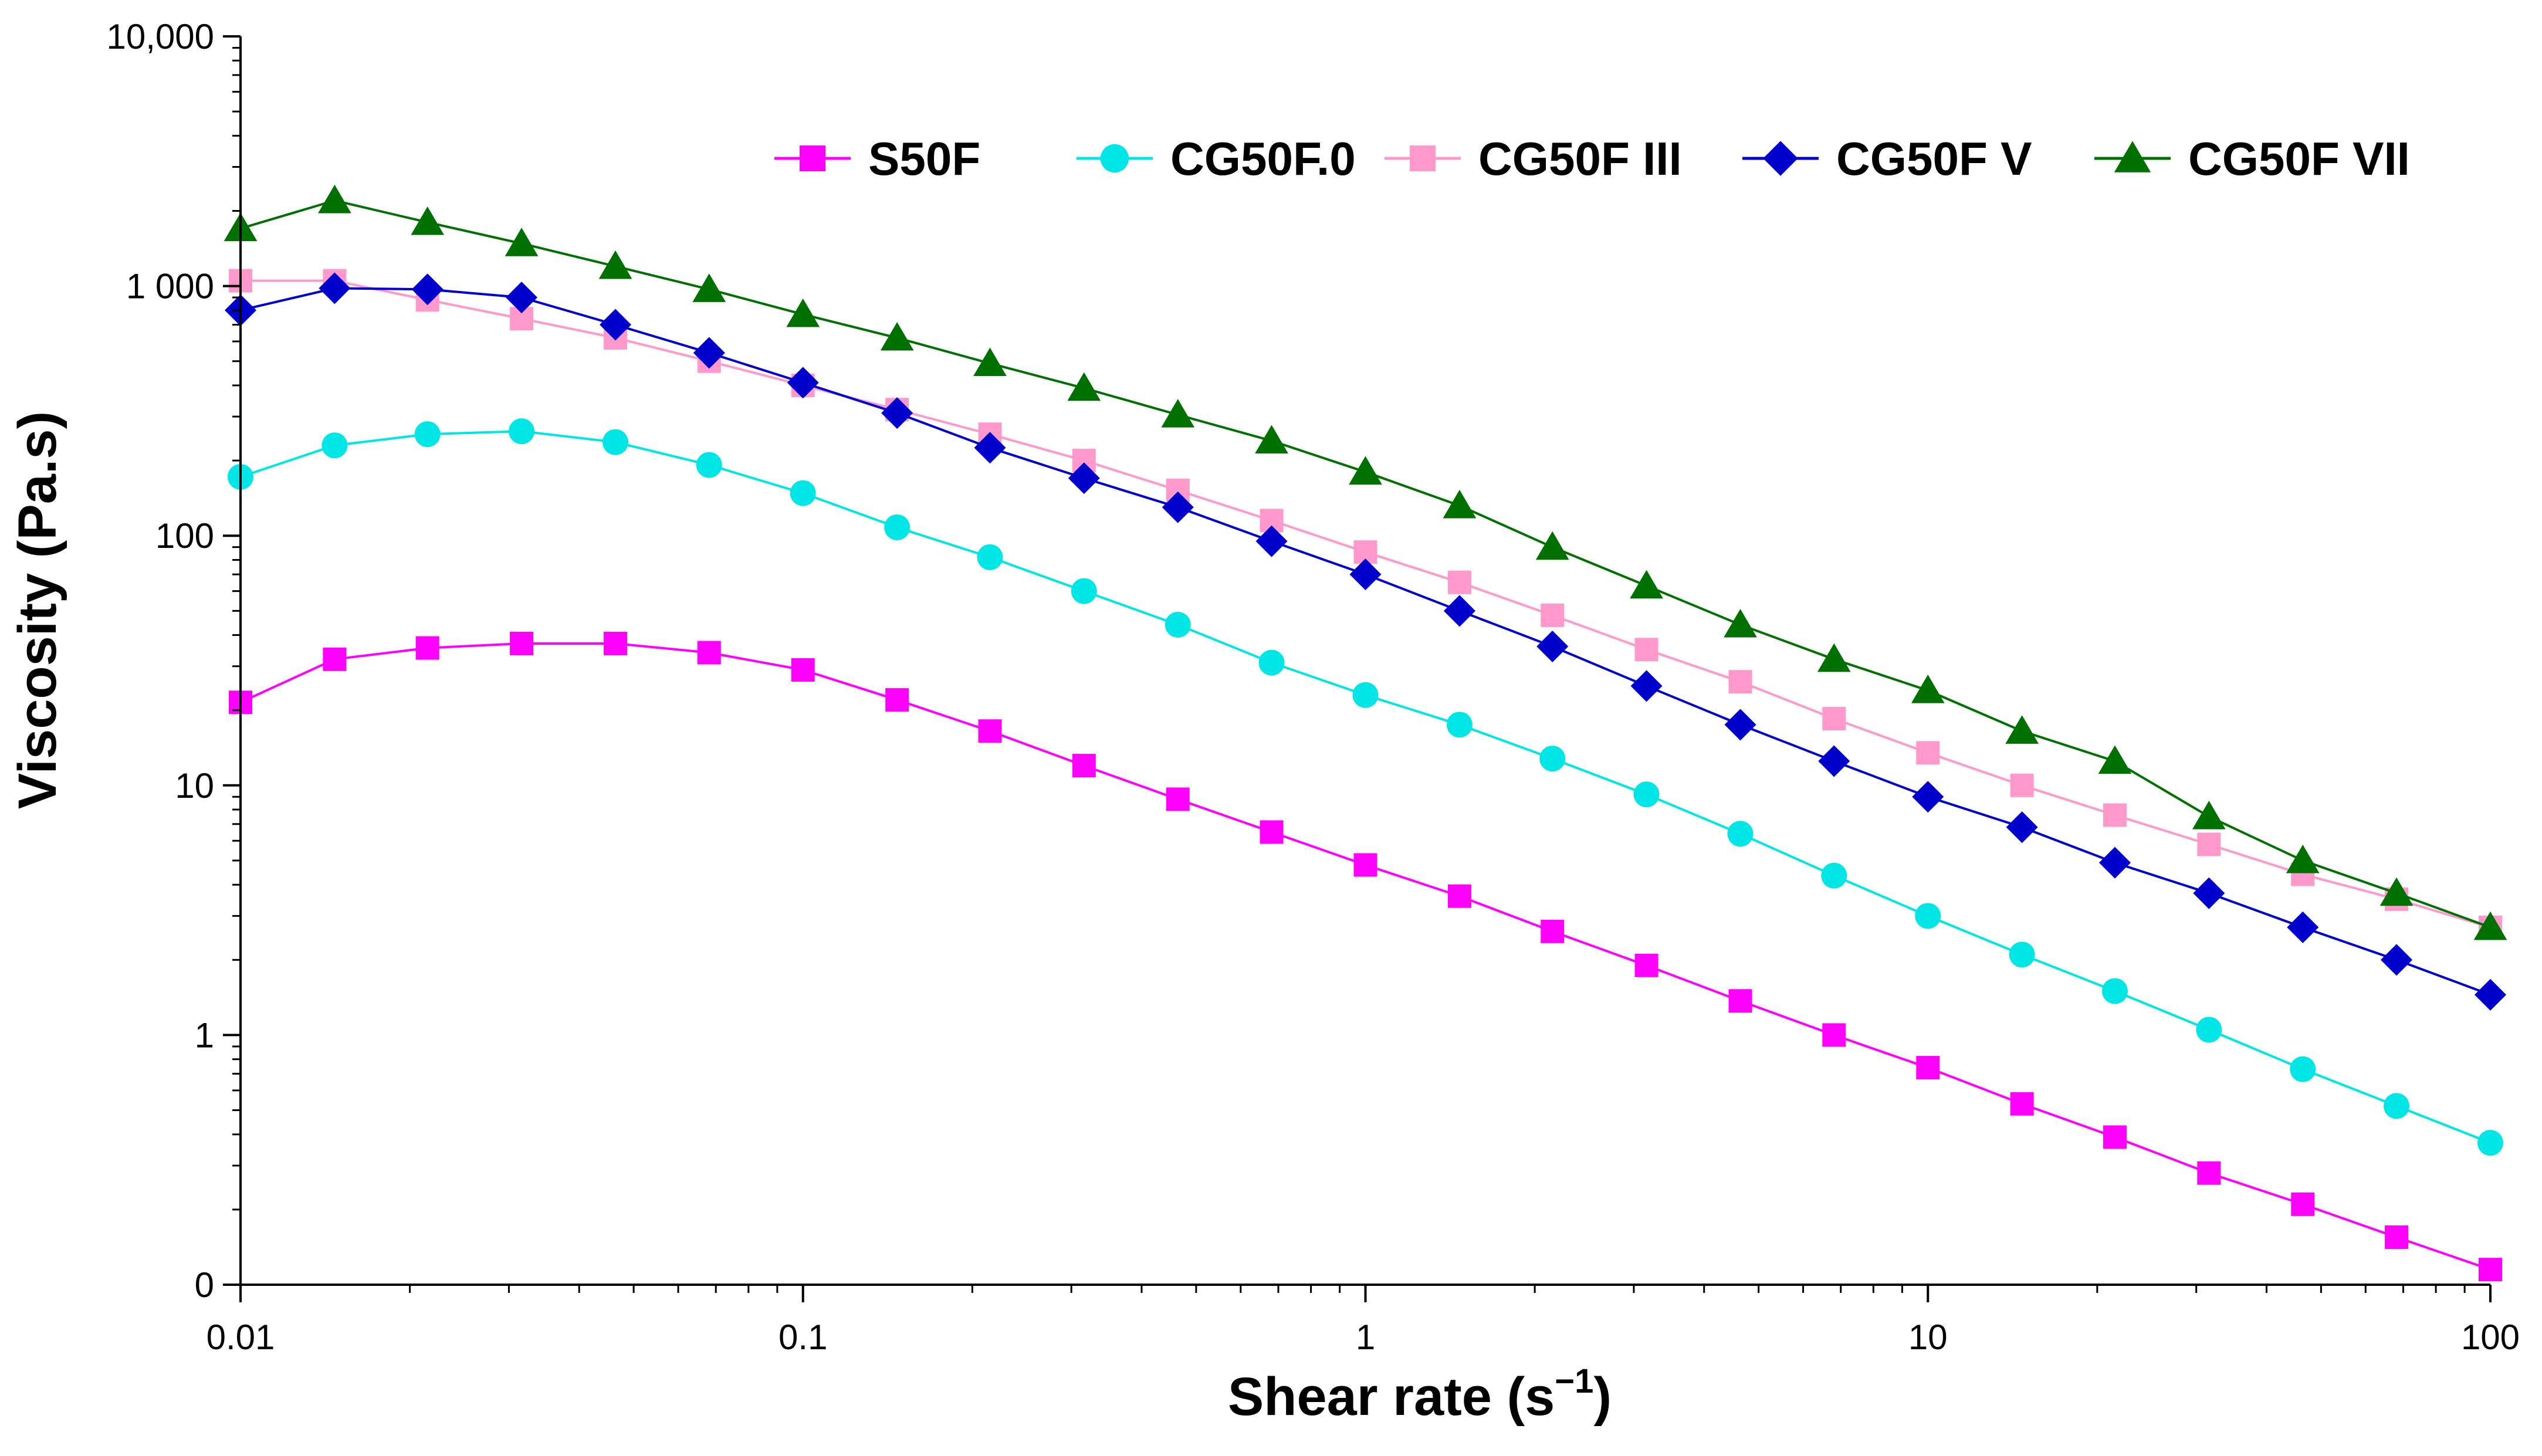 This screenshot has width=2542, height=1456. I want to click on legend-label: CG50F.0, so click(1263, 159).